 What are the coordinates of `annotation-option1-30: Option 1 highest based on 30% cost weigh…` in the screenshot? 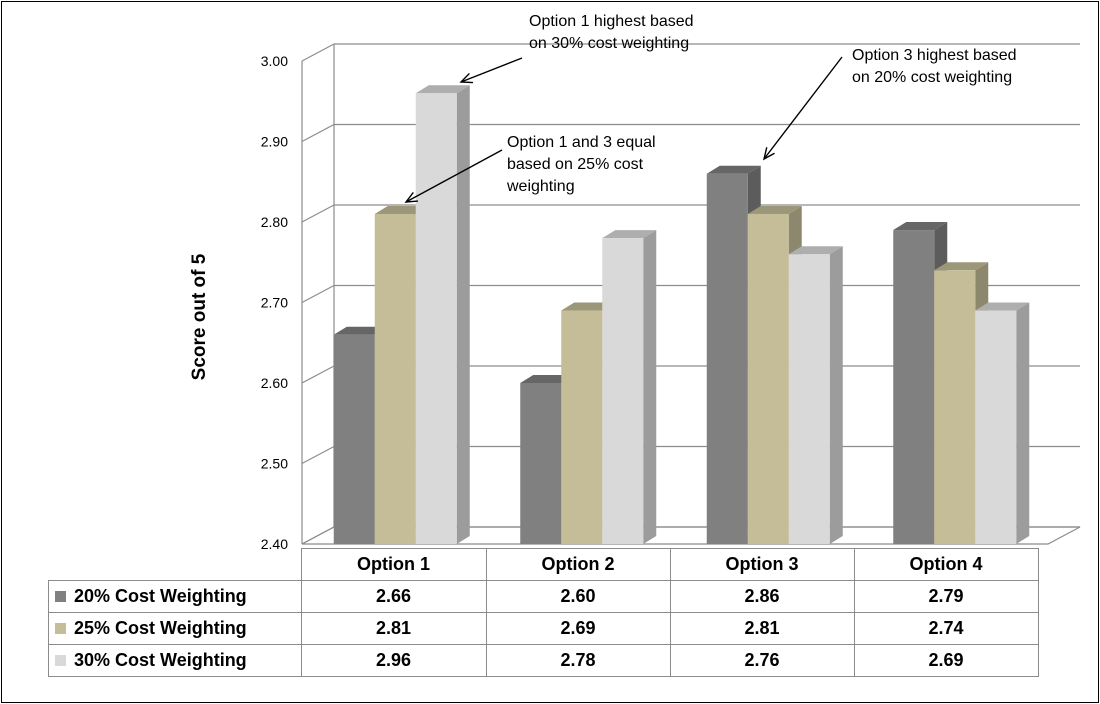 It's located at (611, 33).